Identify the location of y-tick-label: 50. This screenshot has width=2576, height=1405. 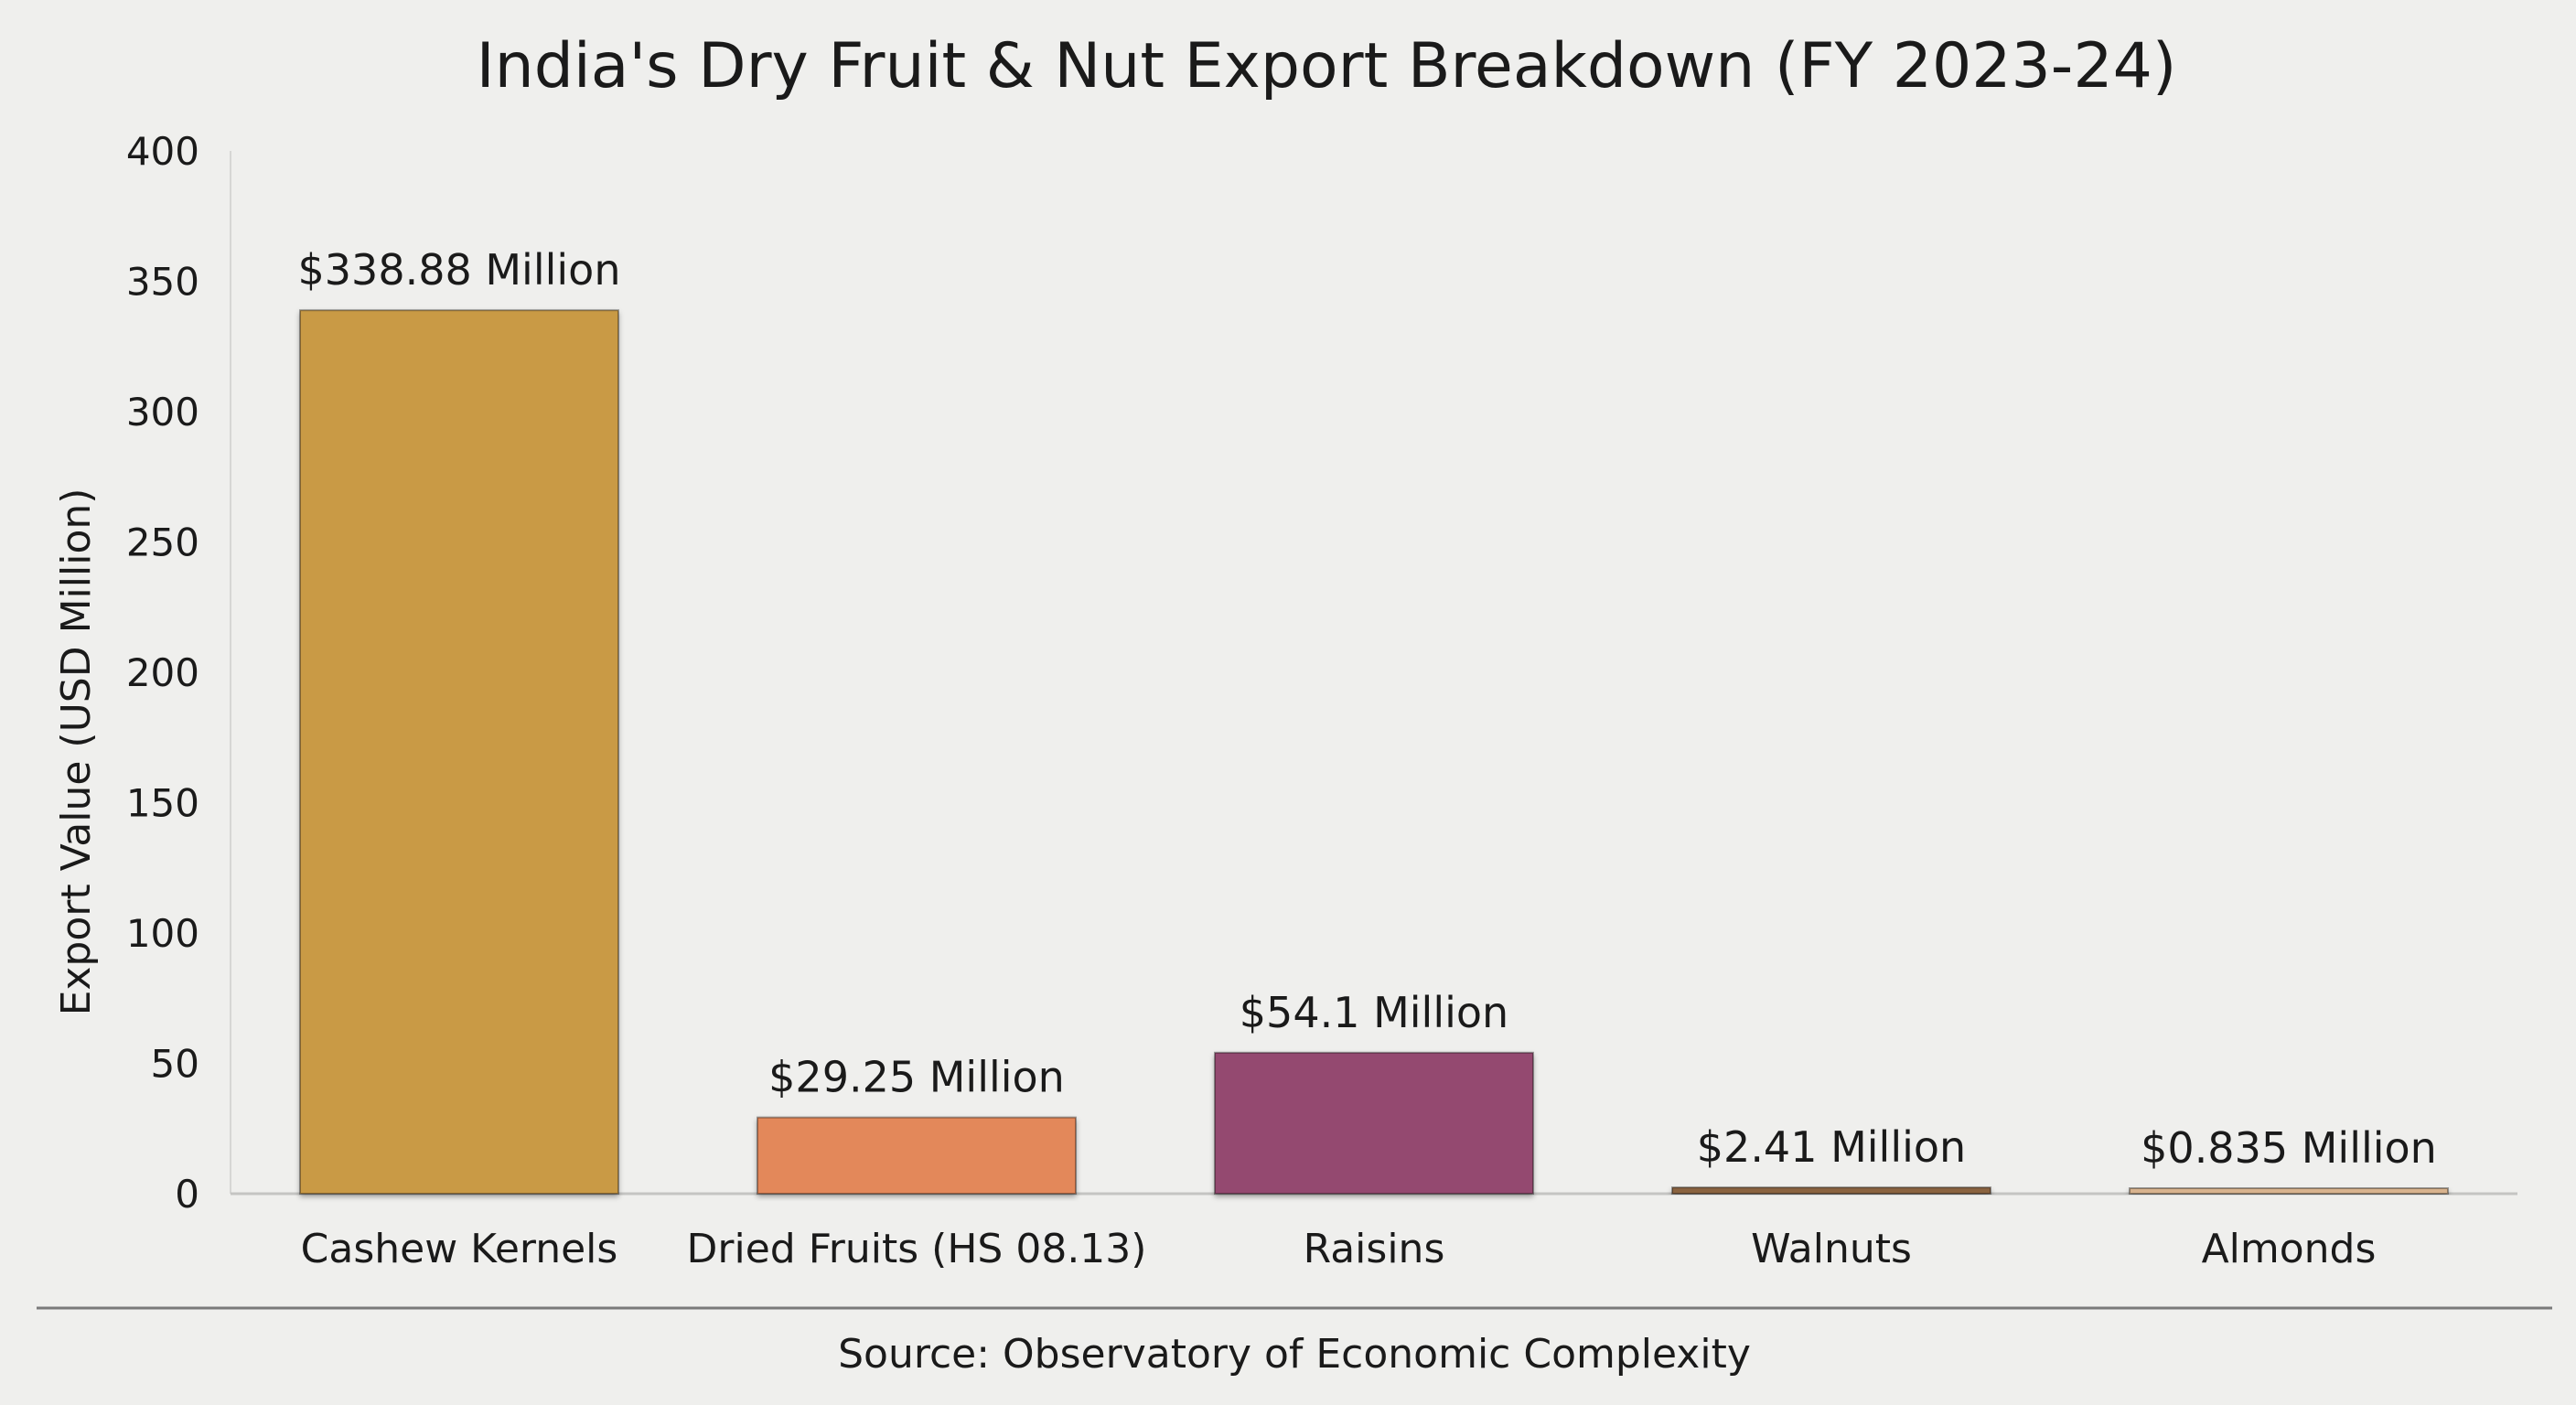
(175, 1064).